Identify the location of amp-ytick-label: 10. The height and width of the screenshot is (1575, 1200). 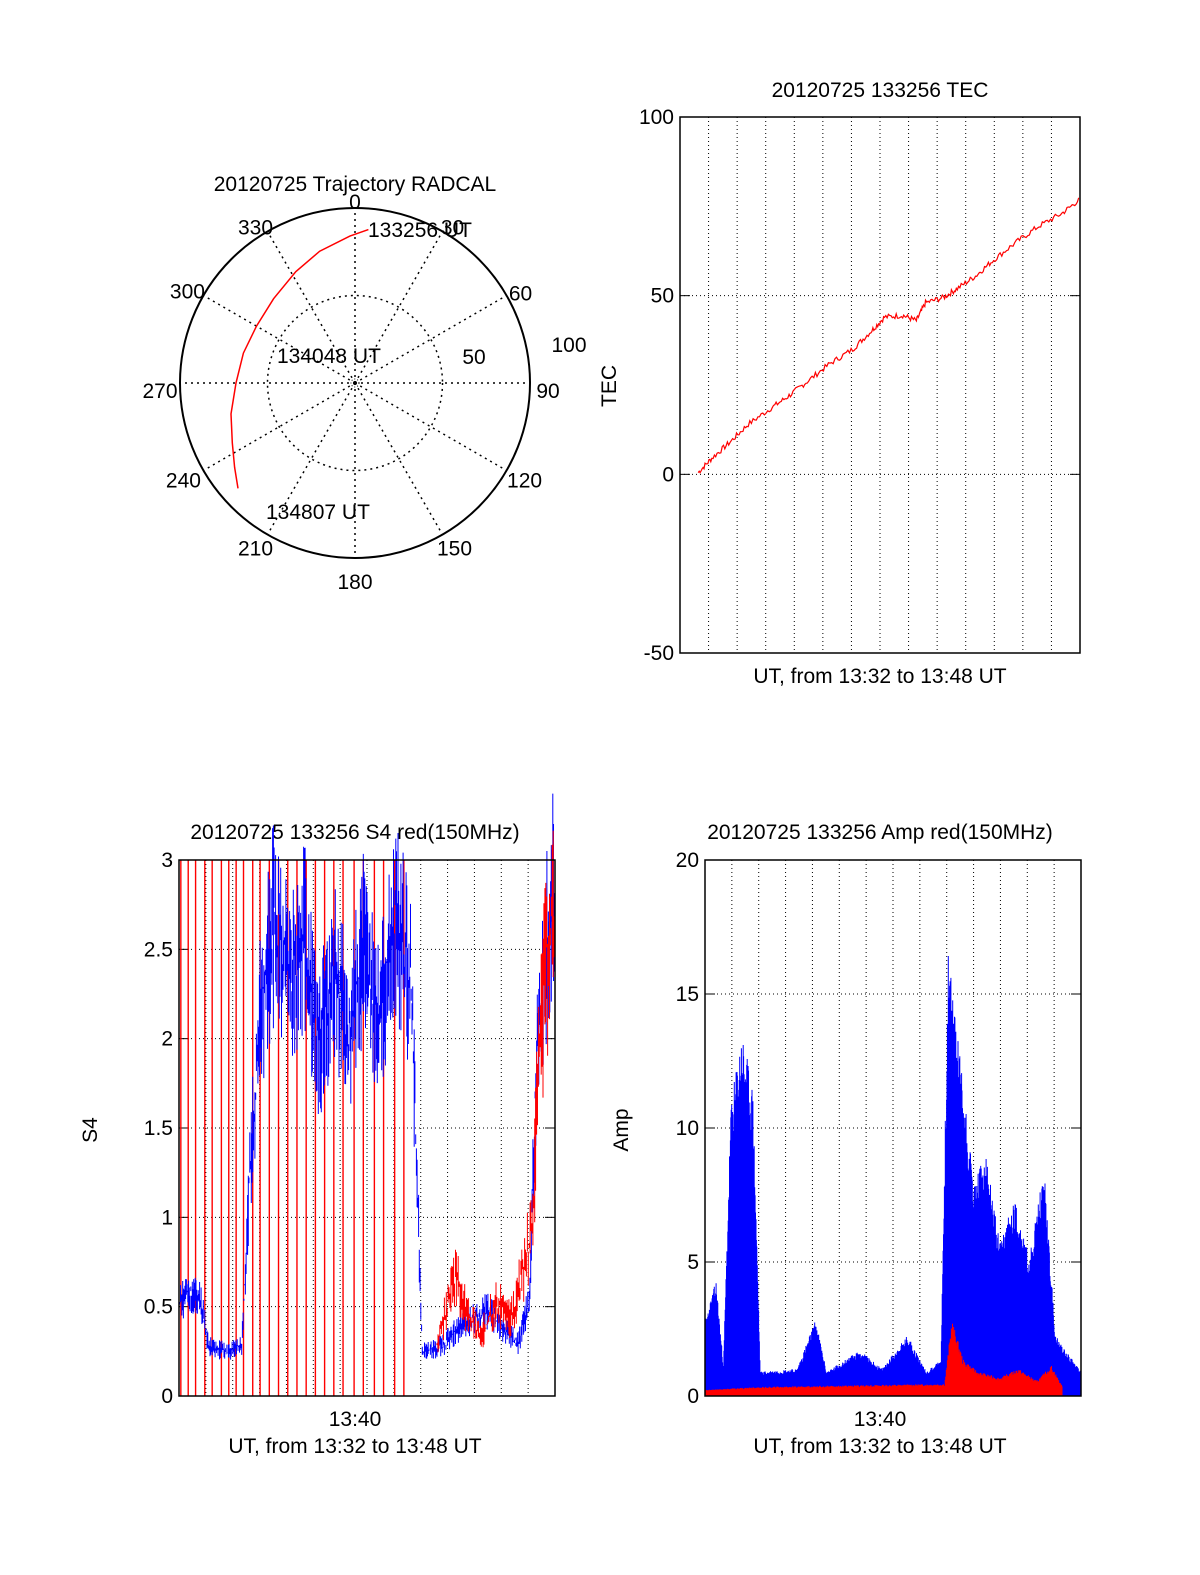
(687, 1128).